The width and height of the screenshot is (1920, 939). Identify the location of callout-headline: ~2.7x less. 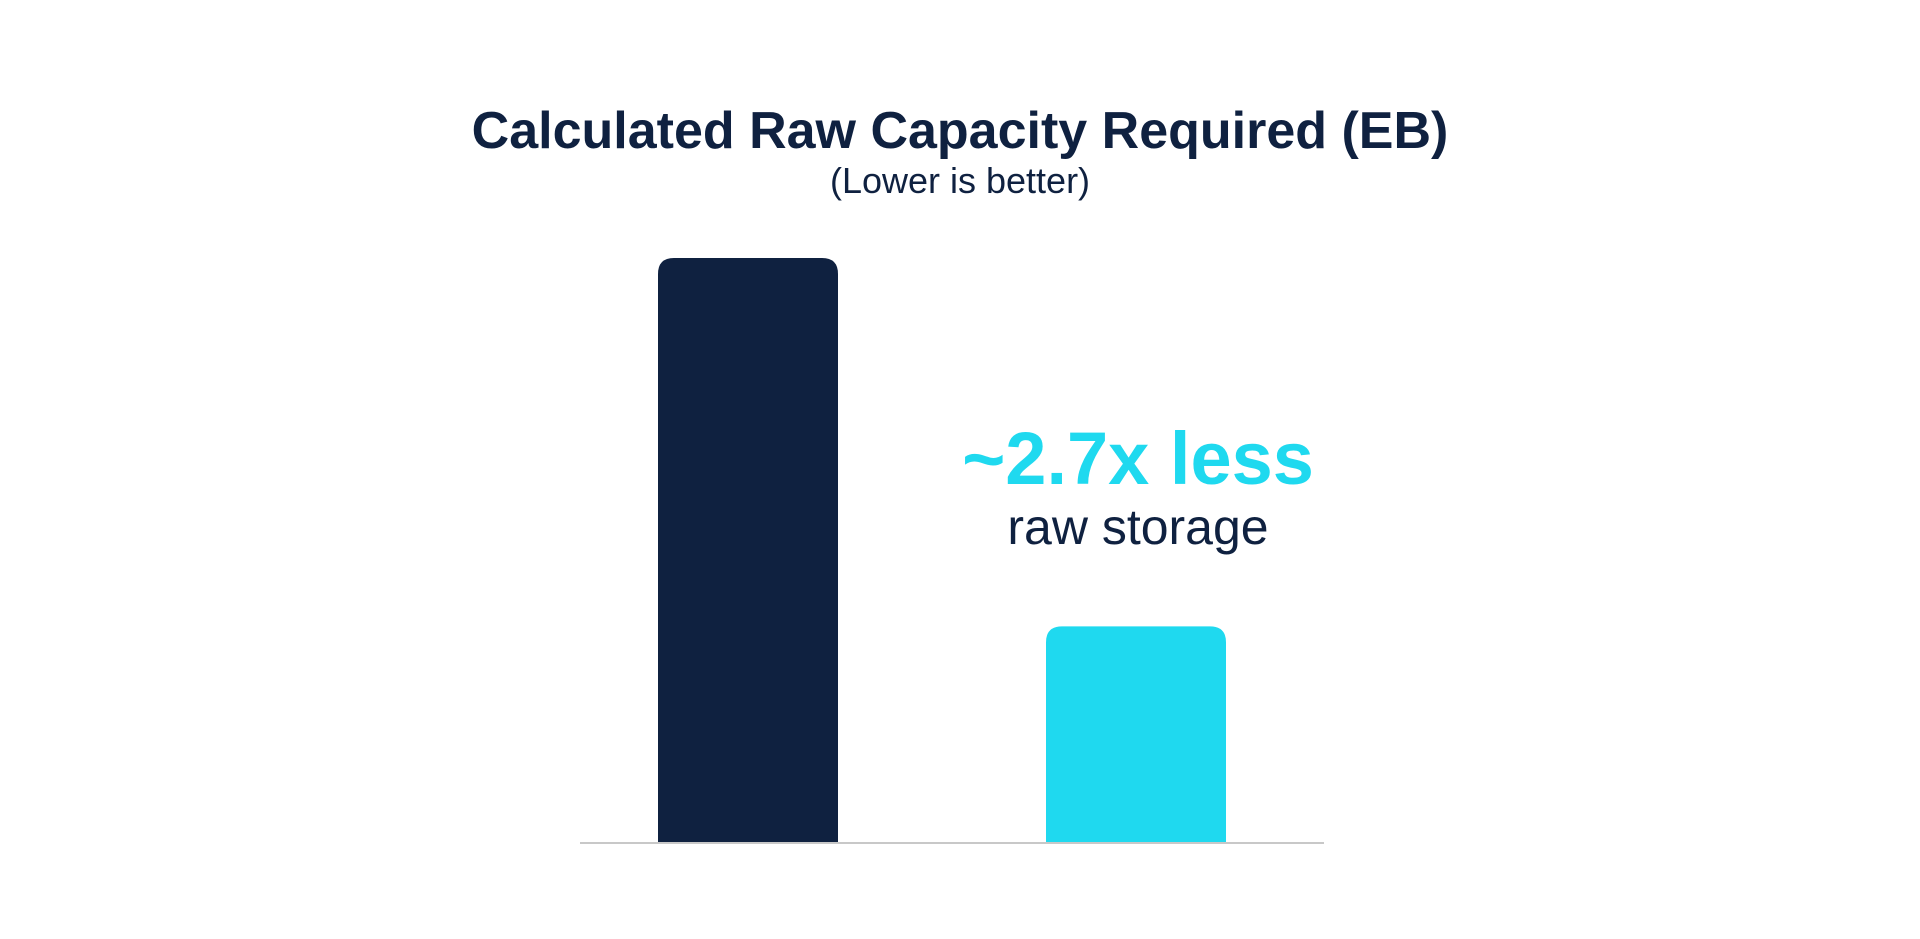
(1138, 458).